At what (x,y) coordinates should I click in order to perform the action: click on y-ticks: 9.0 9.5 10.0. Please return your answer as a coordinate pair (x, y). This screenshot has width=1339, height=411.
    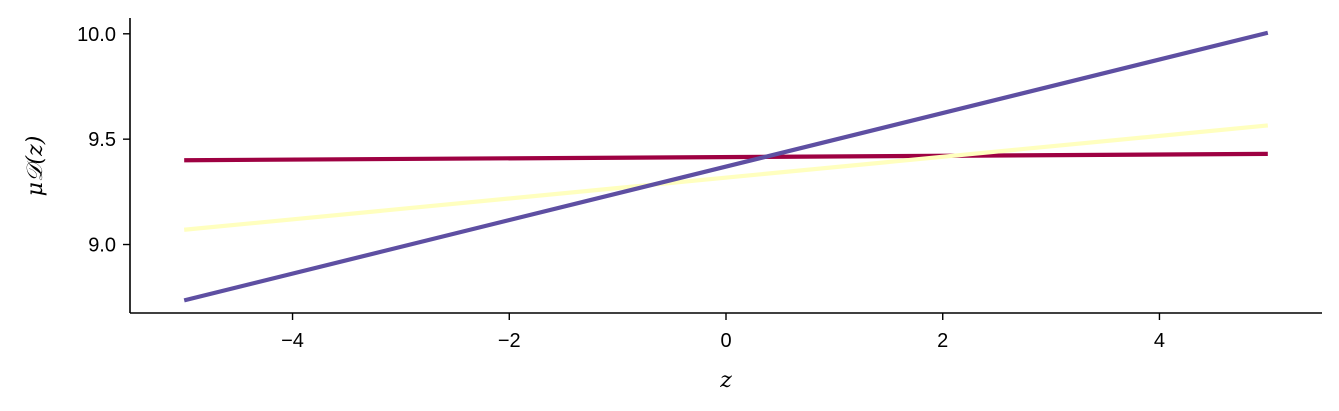
    Looking at the image, I should click on (103, 140).